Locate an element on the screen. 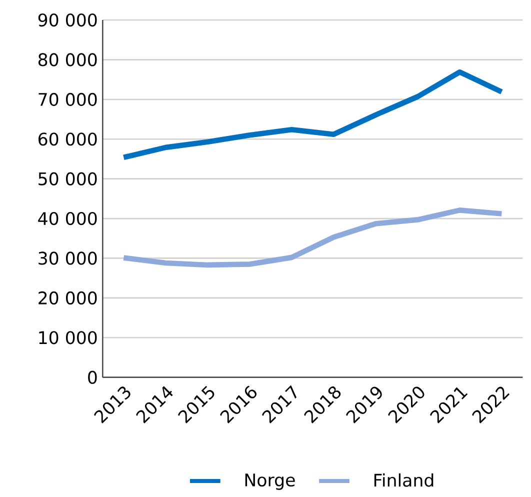 The height and width of the screenshot is (497, 531). y-tick-label: 90 000 is located at coordinates (67, 20).